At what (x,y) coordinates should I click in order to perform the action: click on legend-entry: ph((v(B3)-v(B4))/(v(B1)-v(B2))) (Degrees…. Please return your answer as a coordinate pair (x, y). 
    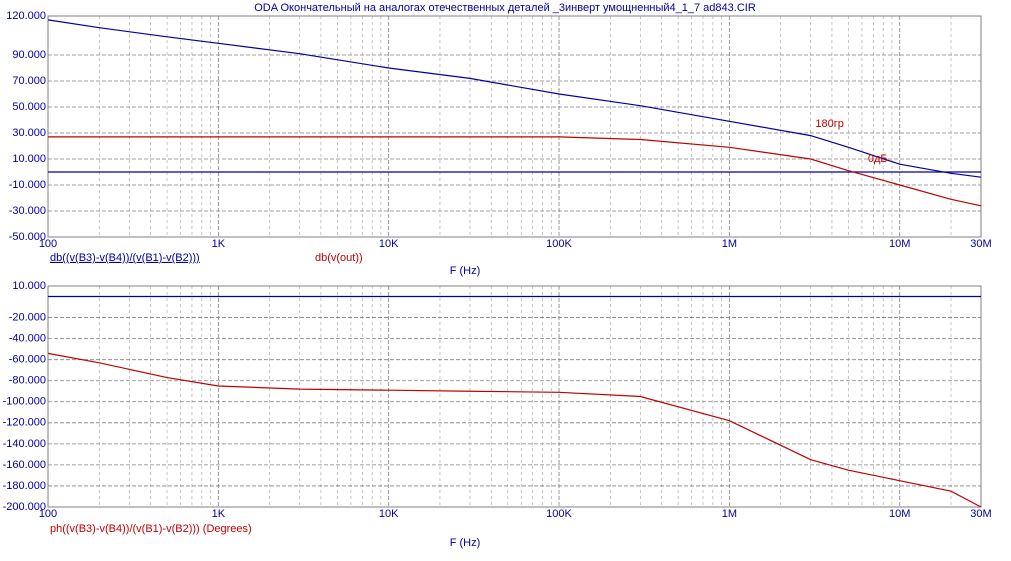
    Looking at the image, I should click on (151, 529).